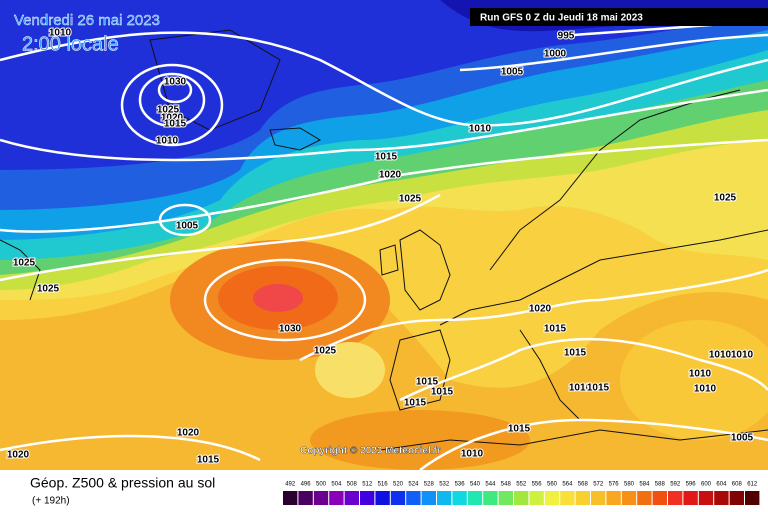  Describe the element at coordinates (367, 485) in the screenshot. I see `scale-label: 512` at that location.